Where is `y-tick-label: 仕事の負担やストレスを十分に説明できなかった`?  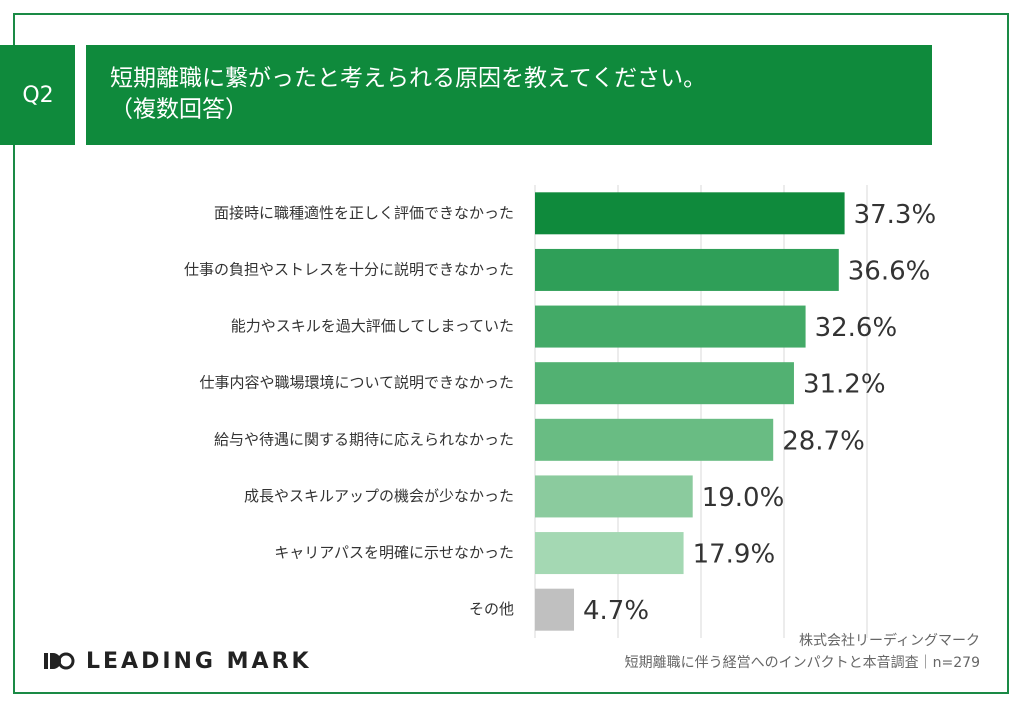
y-tick-label: 仕事の負担やストレスを十分に説明できなかった is located at coordinates (349, 269).